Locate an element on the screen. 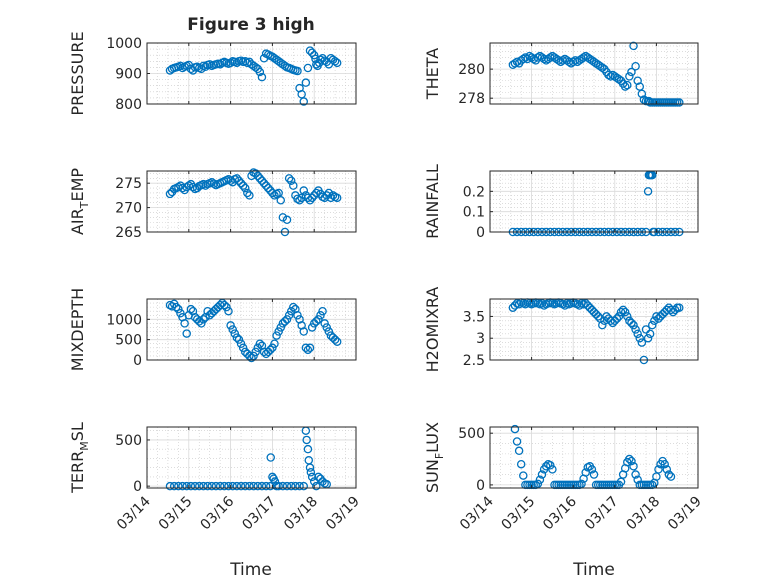  x-tick-label: 03/19 is located at coordinates (343, 514).